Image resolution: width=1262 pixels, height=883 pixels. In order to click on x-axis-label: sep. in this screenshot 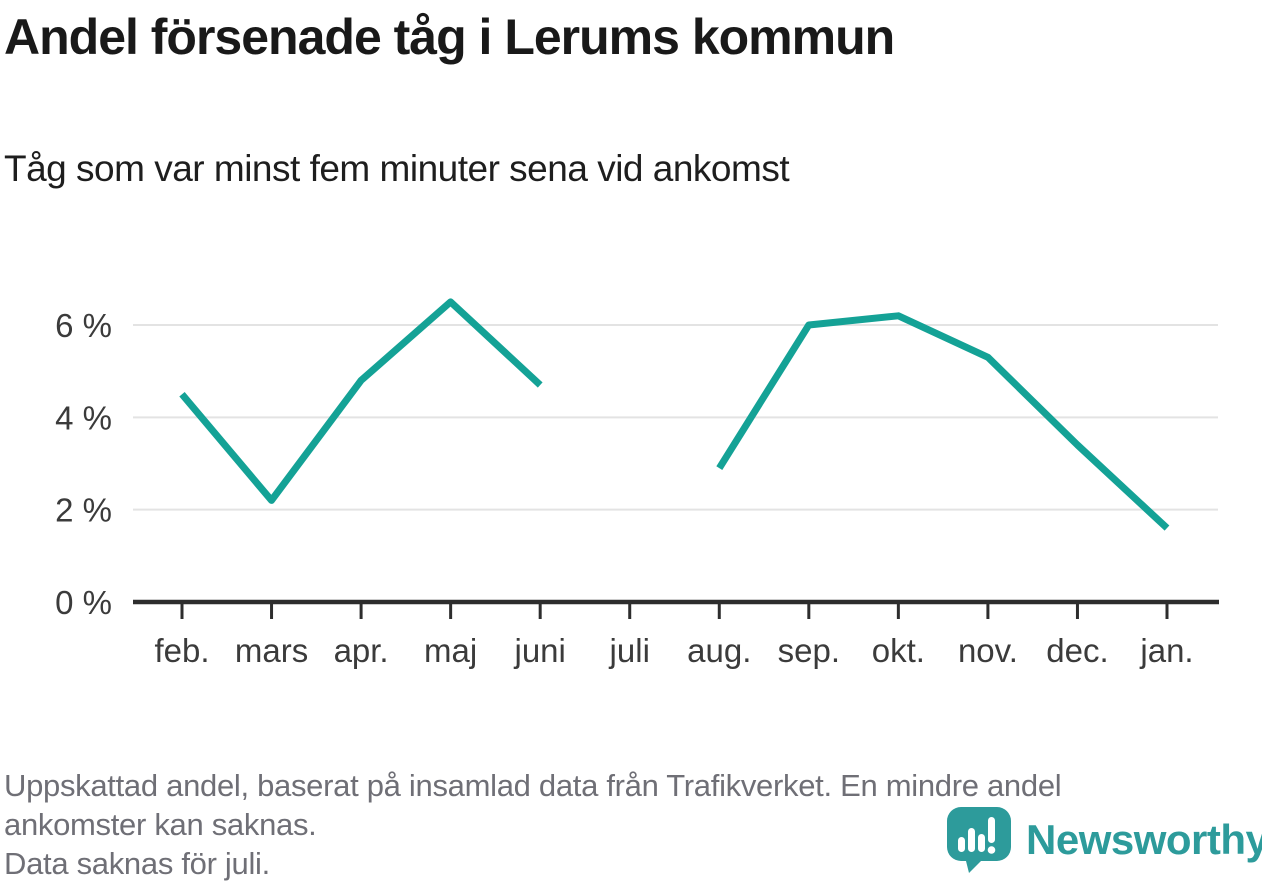, I will do `click(809, 650)`.